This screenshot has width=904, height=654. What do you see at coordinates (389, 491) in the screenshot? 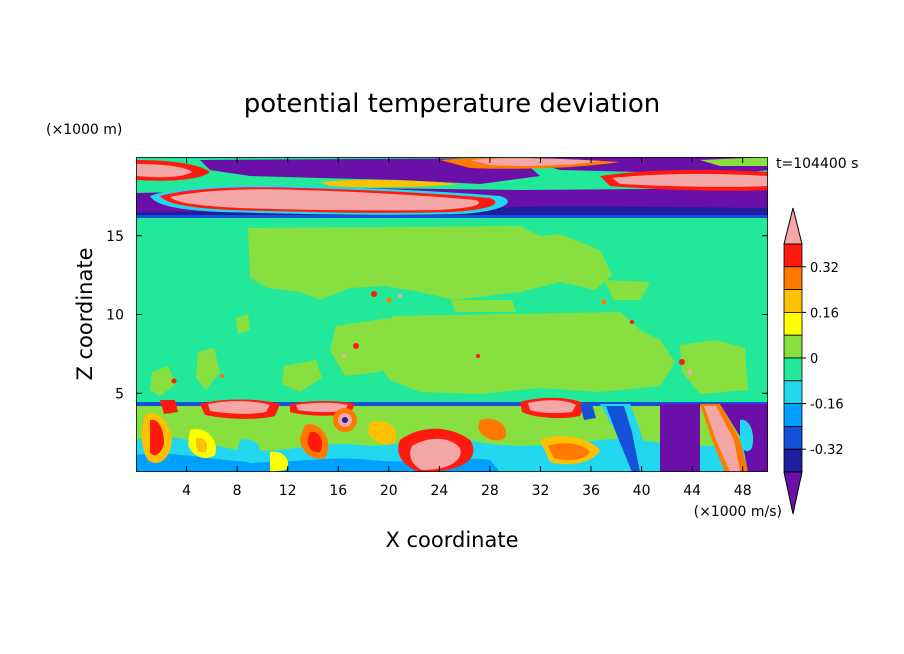
I see `x-tick-label: 20` at bounding box center [389, 491].